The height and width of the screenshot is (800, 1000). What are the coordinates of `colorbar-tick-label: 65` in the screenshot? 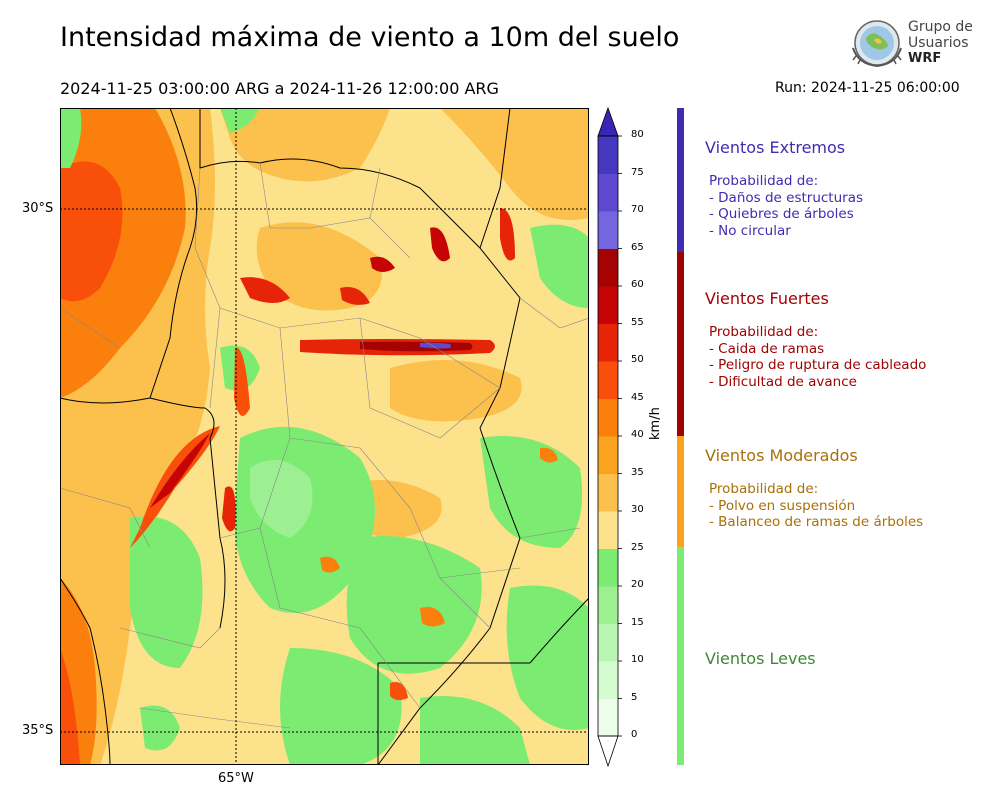 It's located at (637, 247).